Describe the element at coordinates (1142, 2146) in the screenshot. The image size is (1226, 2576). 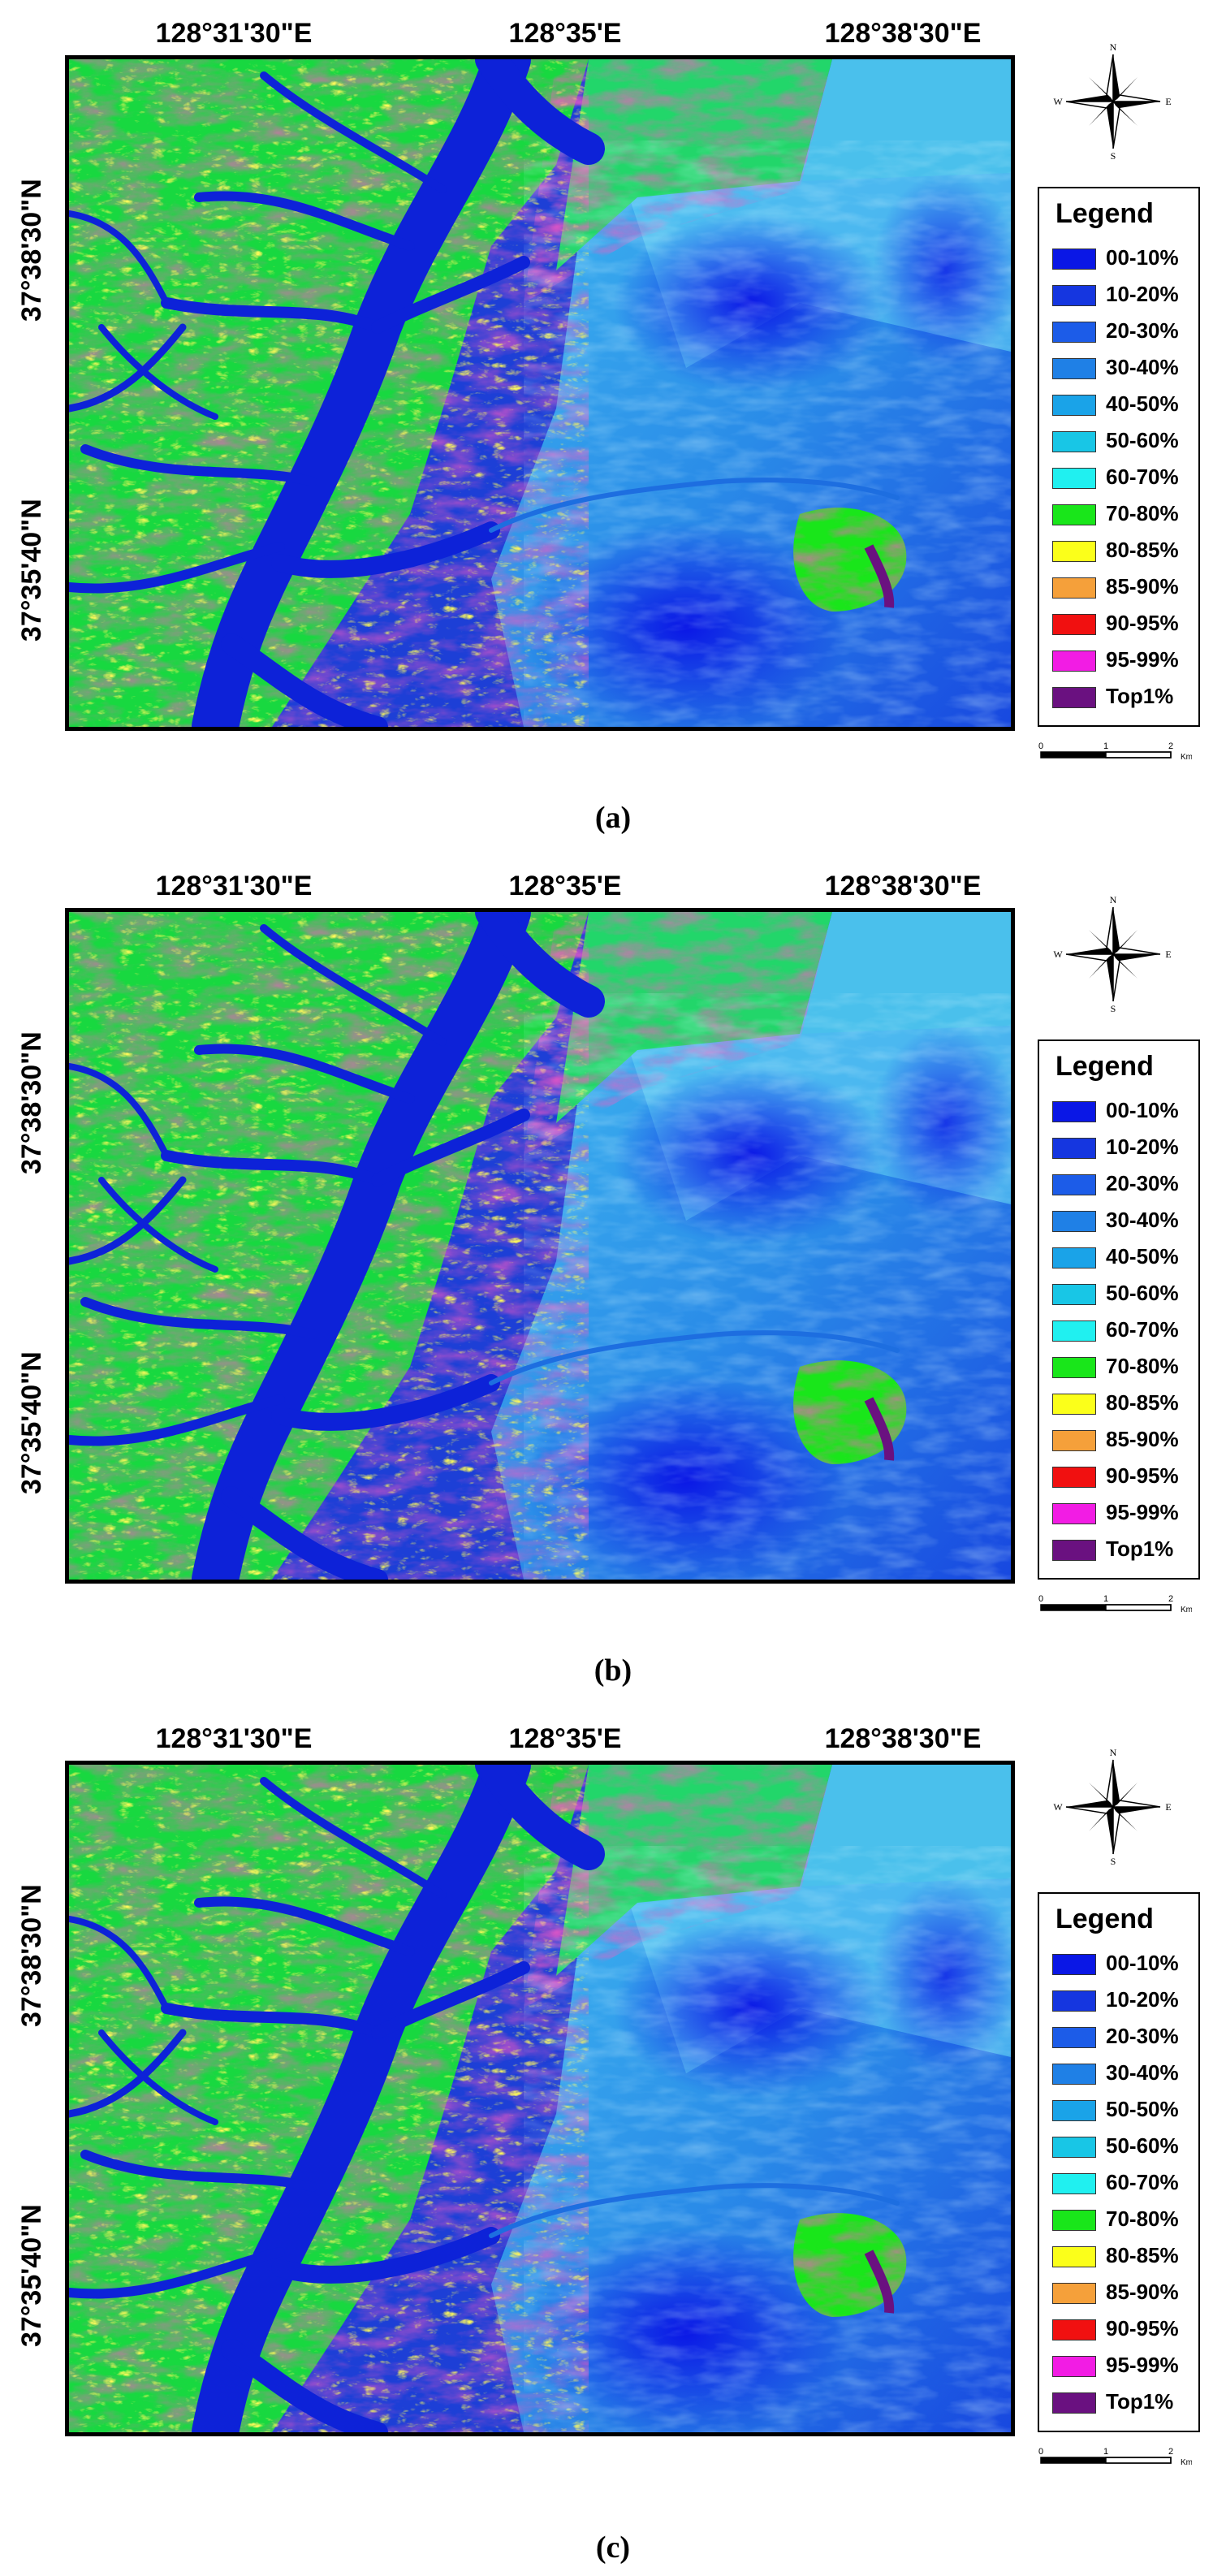
I see `legend-label: 50-60%` at that location.